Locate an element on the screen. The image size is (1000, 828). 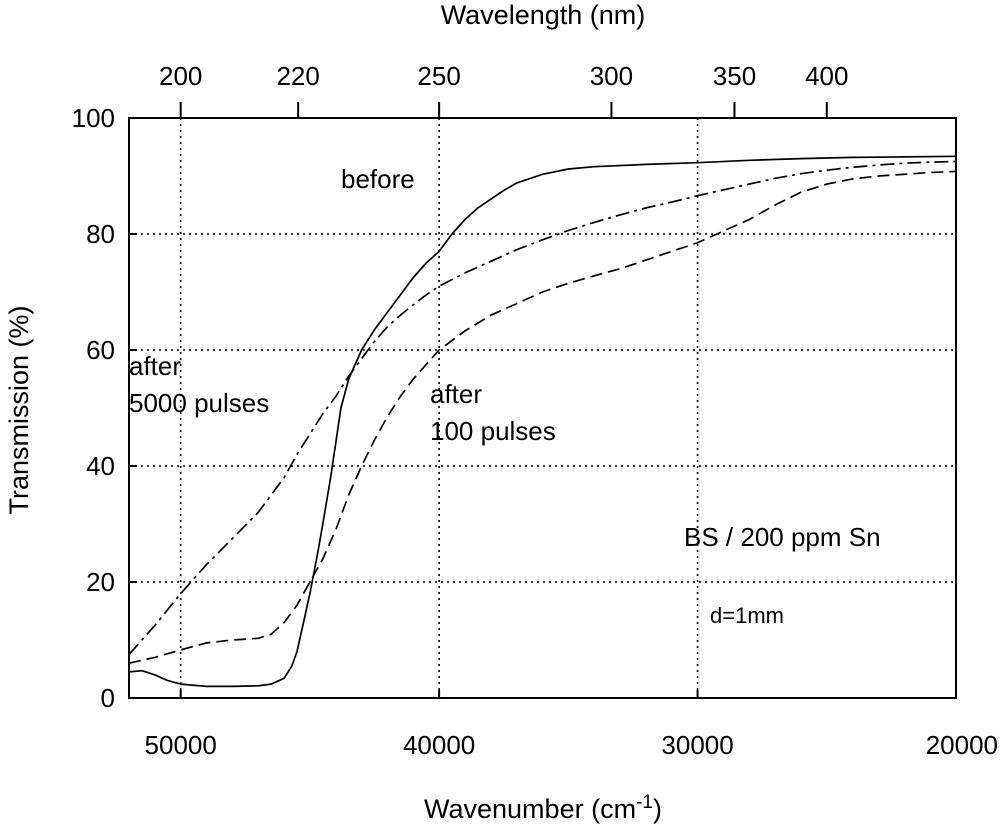
top-tick-label-400: 400 is located at coordinates (826, 76).